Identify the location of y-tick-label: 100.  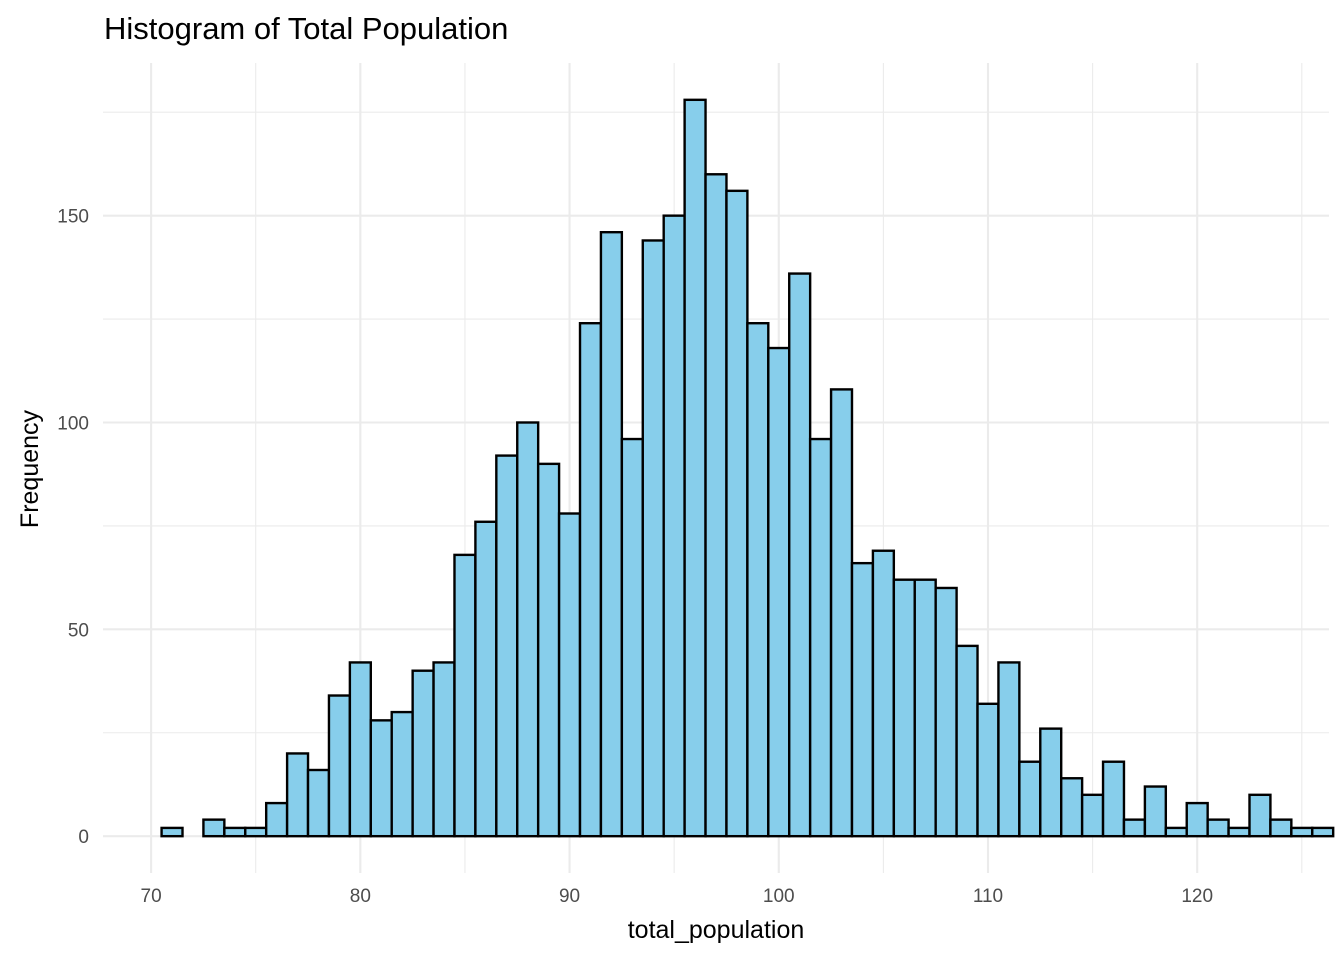
(73, 423).